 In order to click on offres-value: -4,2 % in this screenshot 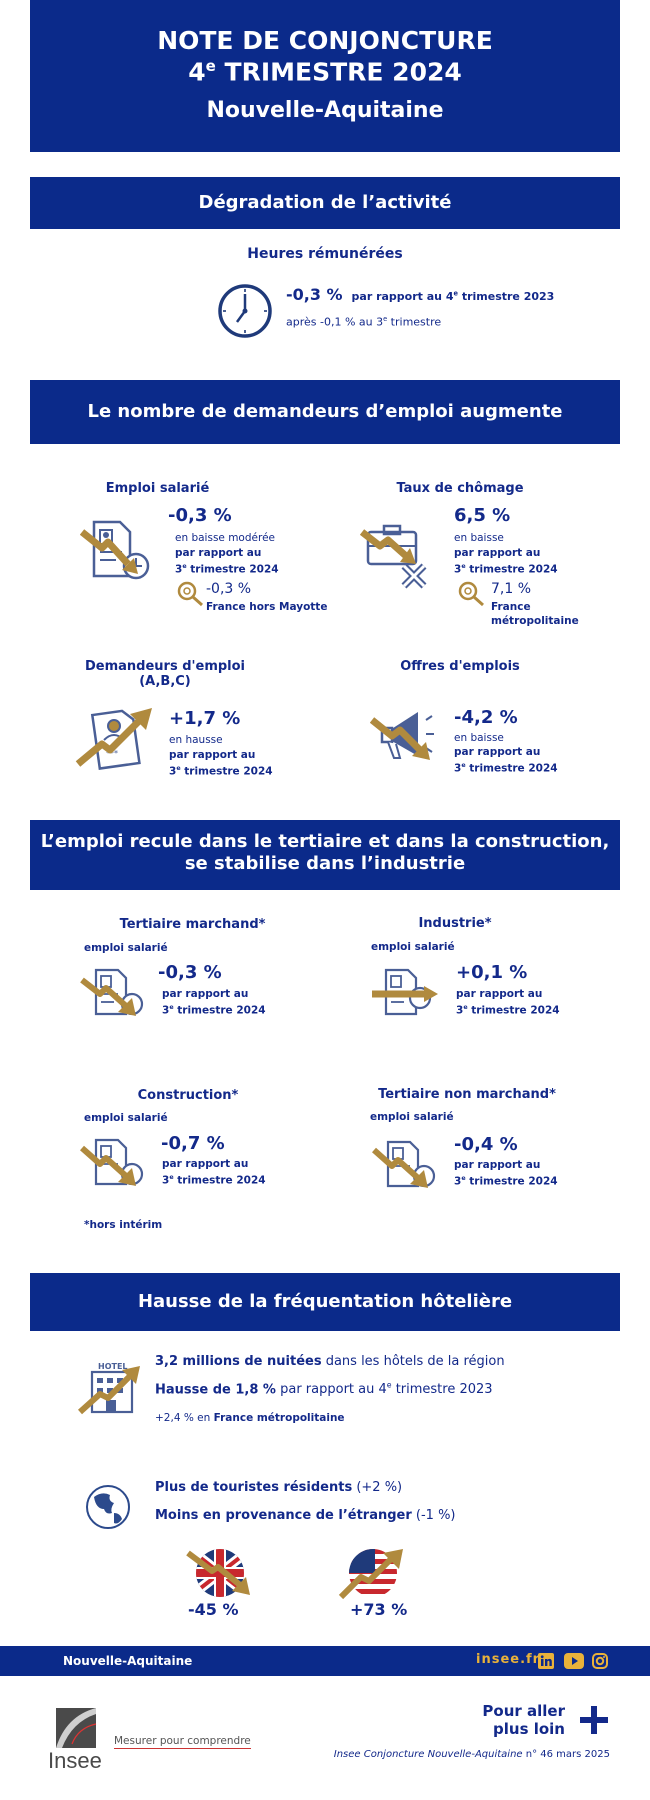, I will do `click(486, 717)`.